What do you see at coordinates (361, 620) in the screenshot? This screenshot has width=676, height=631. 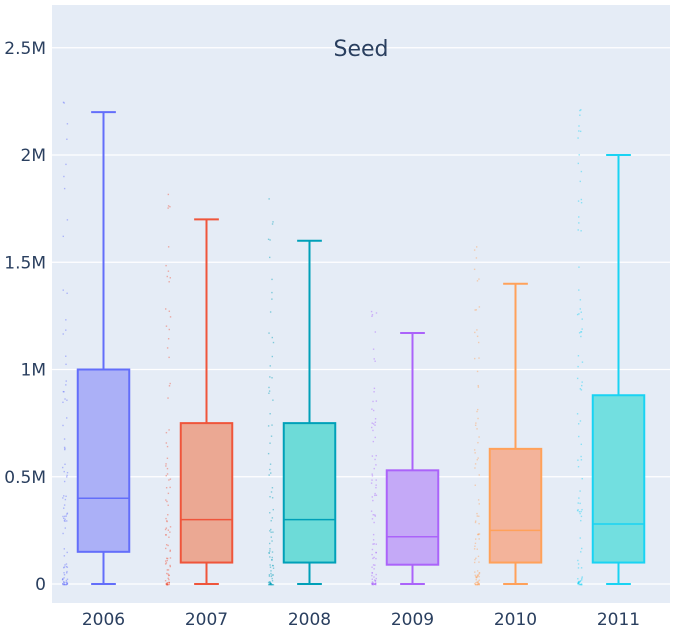 I see `x-axis: 2006 2007 2008 2009 2010 2011` at bounding box center [361, 620].